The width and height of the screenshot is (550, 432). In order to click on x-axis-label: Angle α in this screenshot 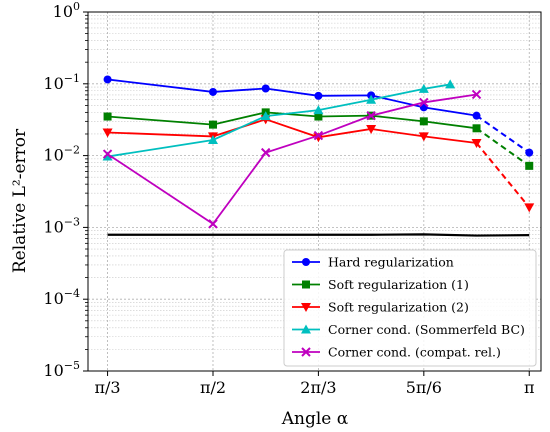, I will do `click(315, 419)`.